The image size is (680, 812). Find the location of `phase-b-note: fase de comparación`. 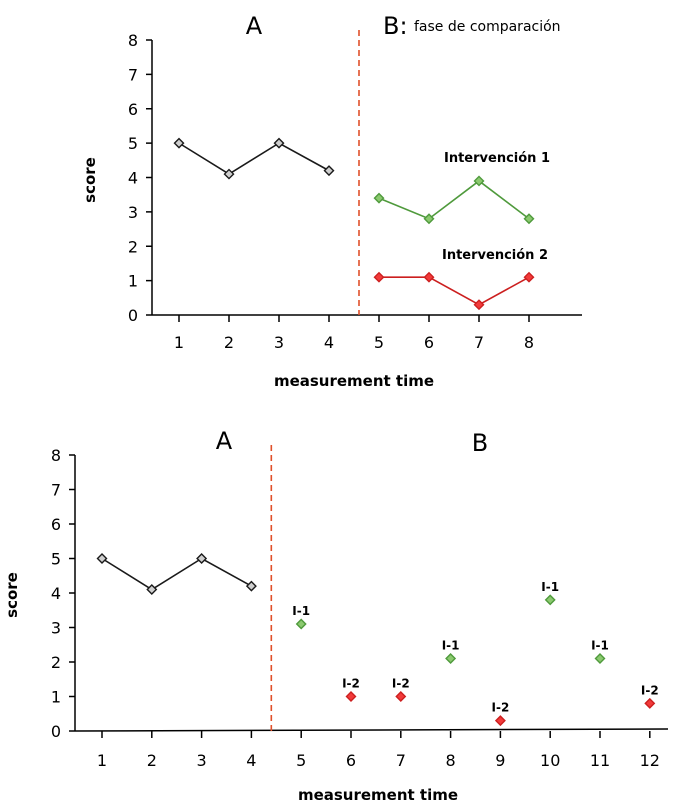

phase-b-note: fase de comparación is located at coordinates (487, 27).